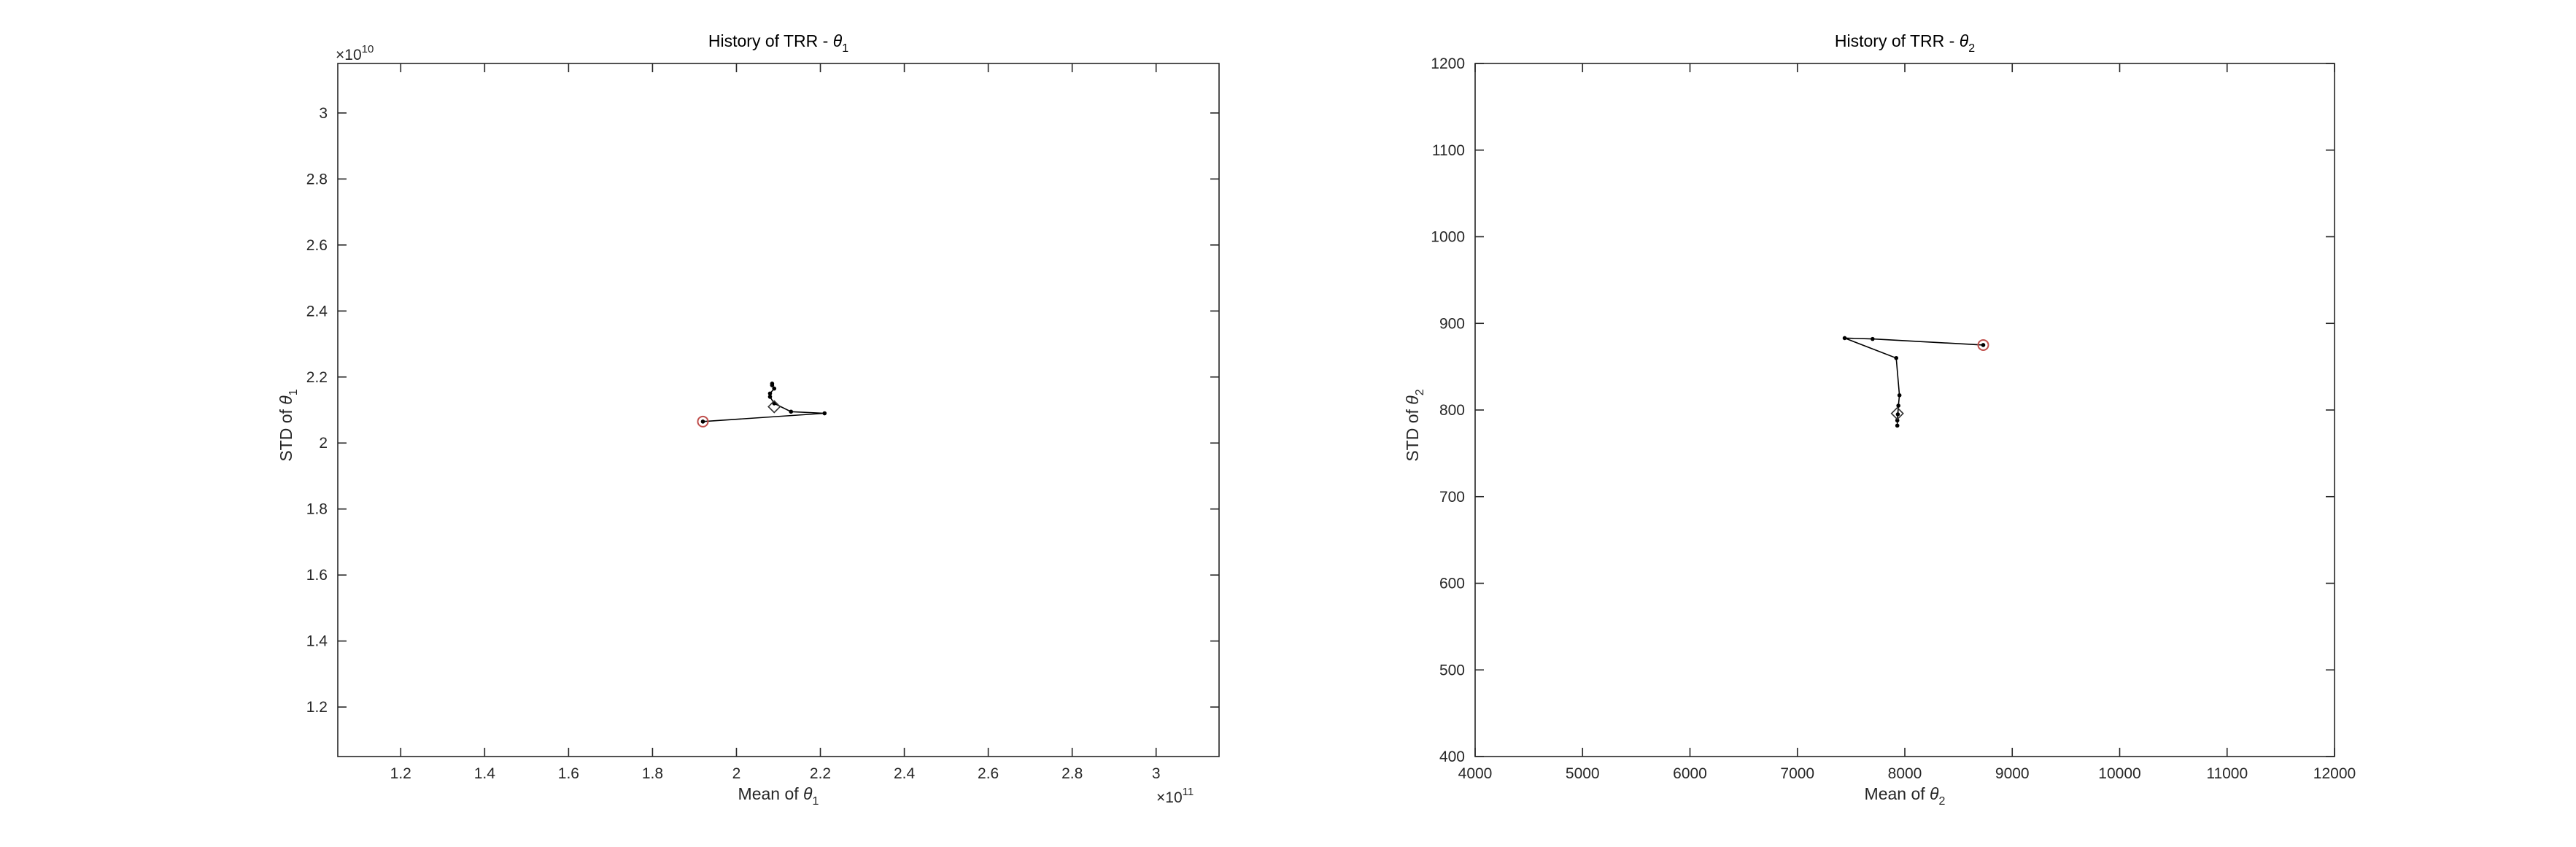 This screenshot has width=2576, height=847. Describe the element at coordinates (2119, 773) in the screenshot. I see `x-tick-label: 10000` at that location.